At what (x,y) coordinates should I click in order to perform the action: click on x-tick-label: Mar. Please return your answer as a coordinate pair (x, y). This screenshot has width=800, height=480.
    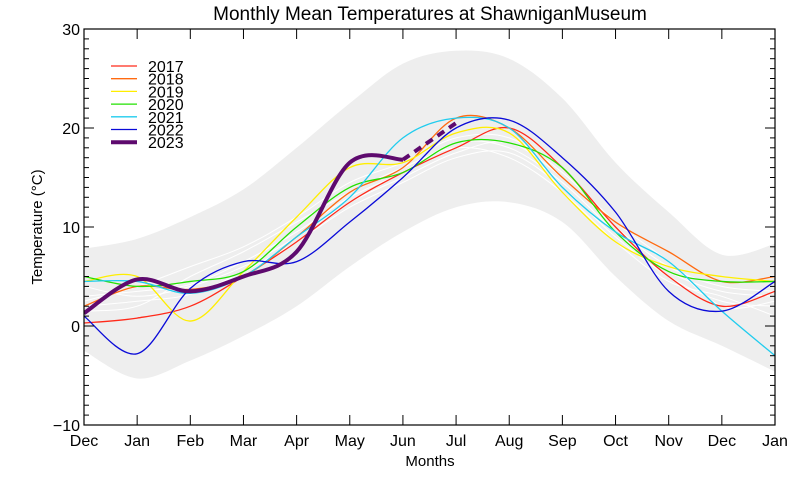
    Looking at the image, I should click on (244, 441).